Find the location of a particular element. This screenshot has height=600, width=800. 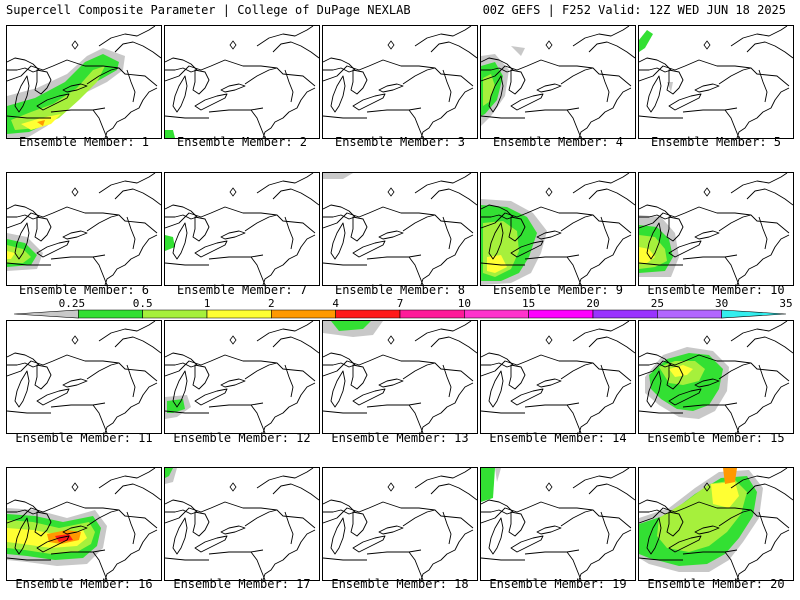

colorbar-tick-label: 4 is located at coordinates (335, 303).